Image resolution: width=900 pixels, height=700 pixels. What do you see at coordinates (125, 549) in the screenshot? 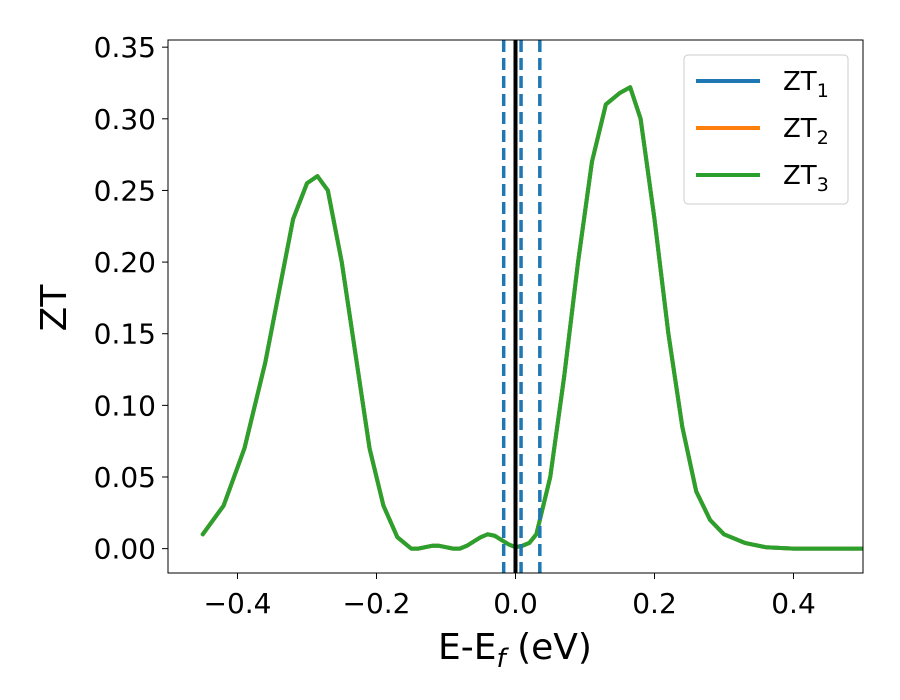
I see `y-tick-label: 0.00` at bounding box center [125, 549].